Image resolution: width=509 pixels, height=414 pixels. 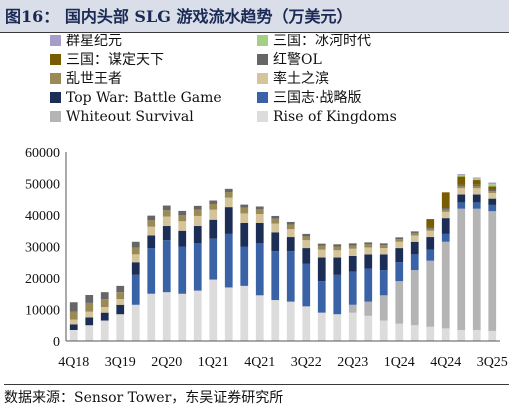 I want to click on x-tick-label: 4Q24, so click(x=445, y=362).